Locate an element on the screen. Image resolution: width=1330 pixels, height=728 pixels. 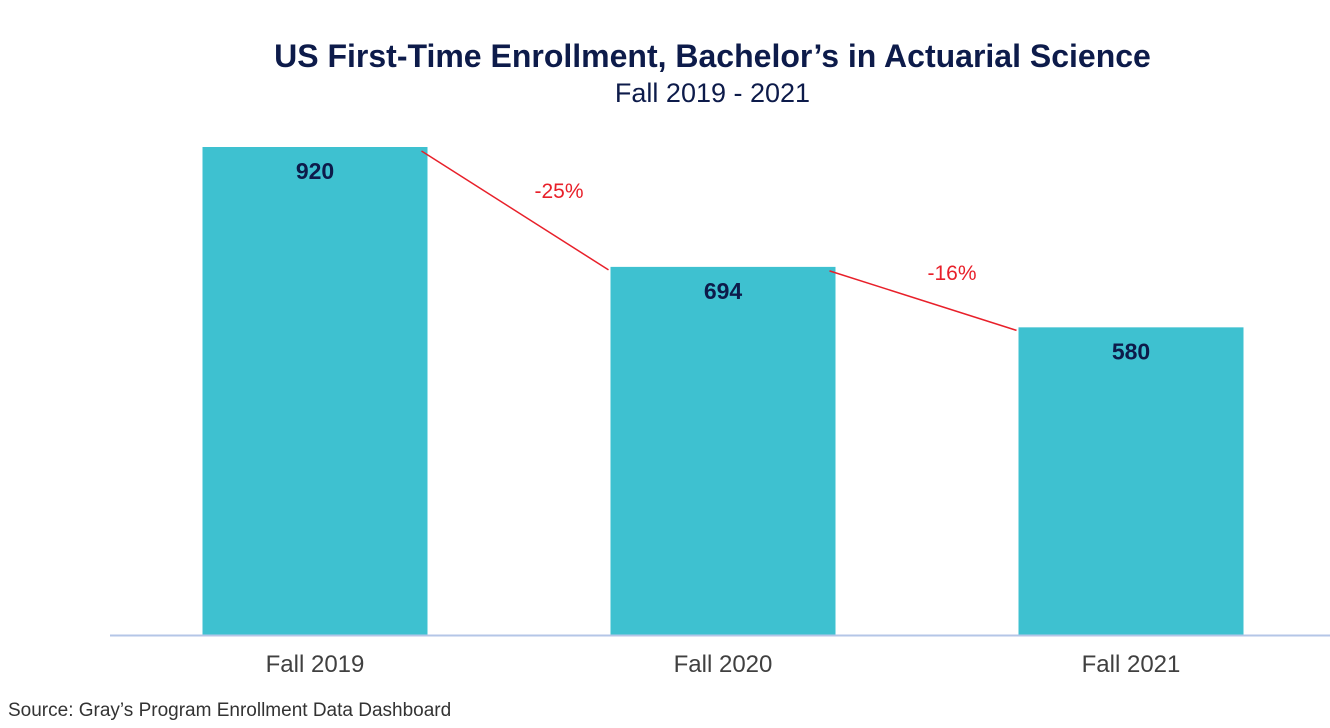
x-tick-label: Fall 2021 is located at coordinates (1131, 664).